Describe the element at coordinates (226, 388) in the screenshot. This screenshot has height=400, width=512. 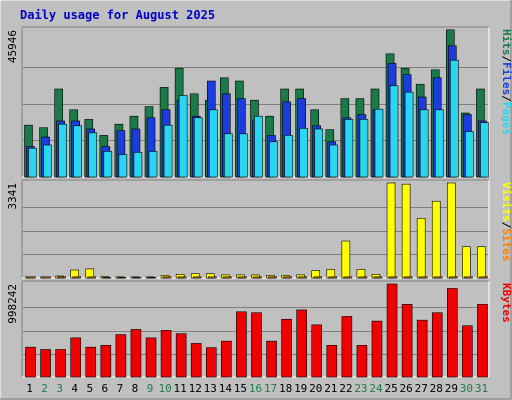
I see `x-tick-label: 14` at that location.